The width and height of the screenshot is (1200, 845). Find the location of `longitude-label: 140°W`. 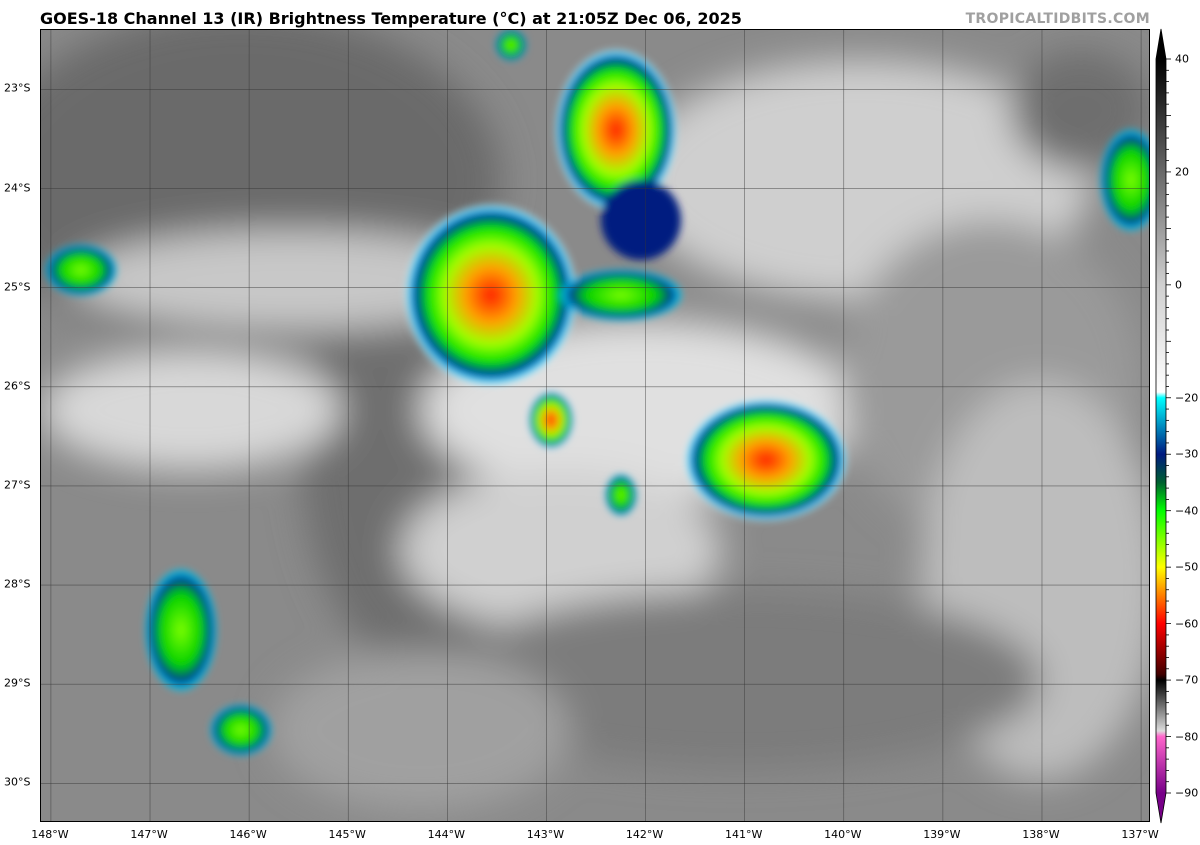

longitude-label: 140°W is located at coordinates (843, 834).